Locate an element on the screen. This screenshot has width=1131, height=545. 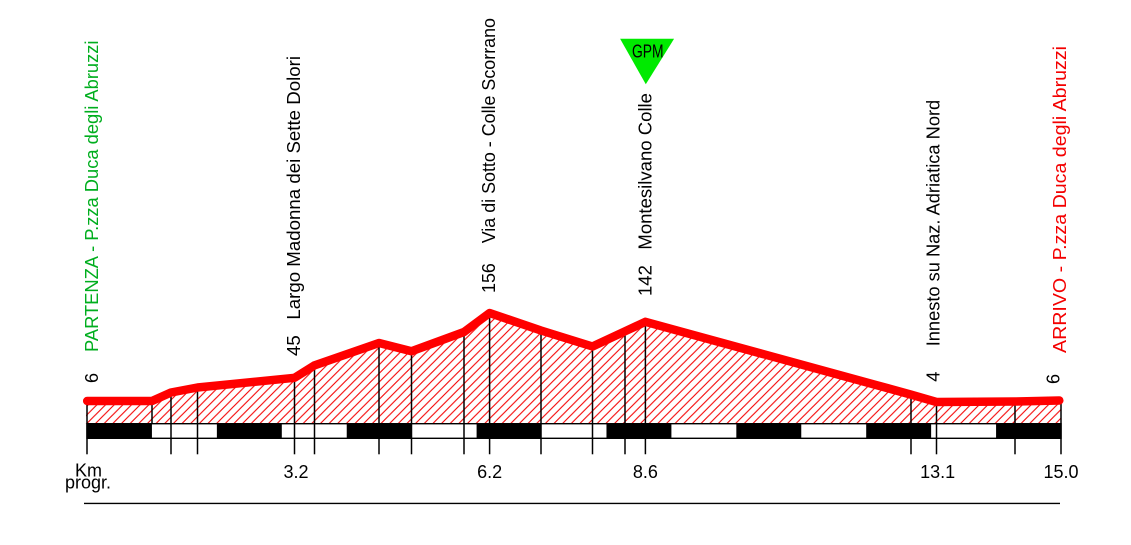
svg-text:45 Largo Madonna dei Sette D: 45 Largo Madonna dei Sette Dolori is located at coordinates (294, 206).